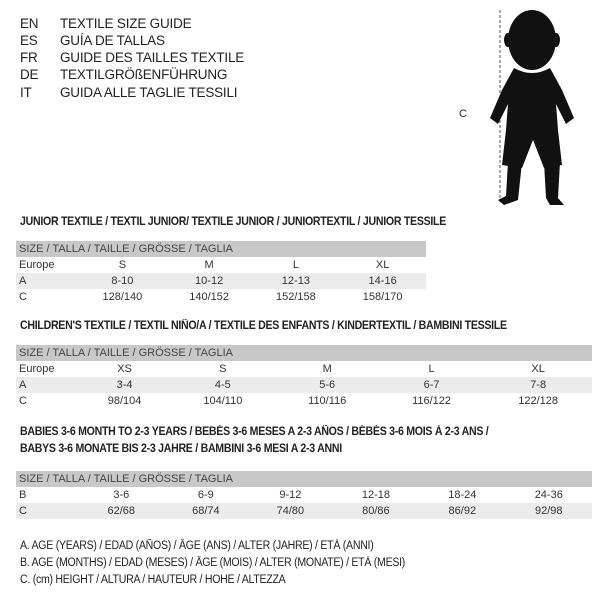 The height and width of the screenshot is (600, 600). Describe the element at coordinates (204, 265) in the screenshot. I see `table-row: Europe S M L XL` at that location.